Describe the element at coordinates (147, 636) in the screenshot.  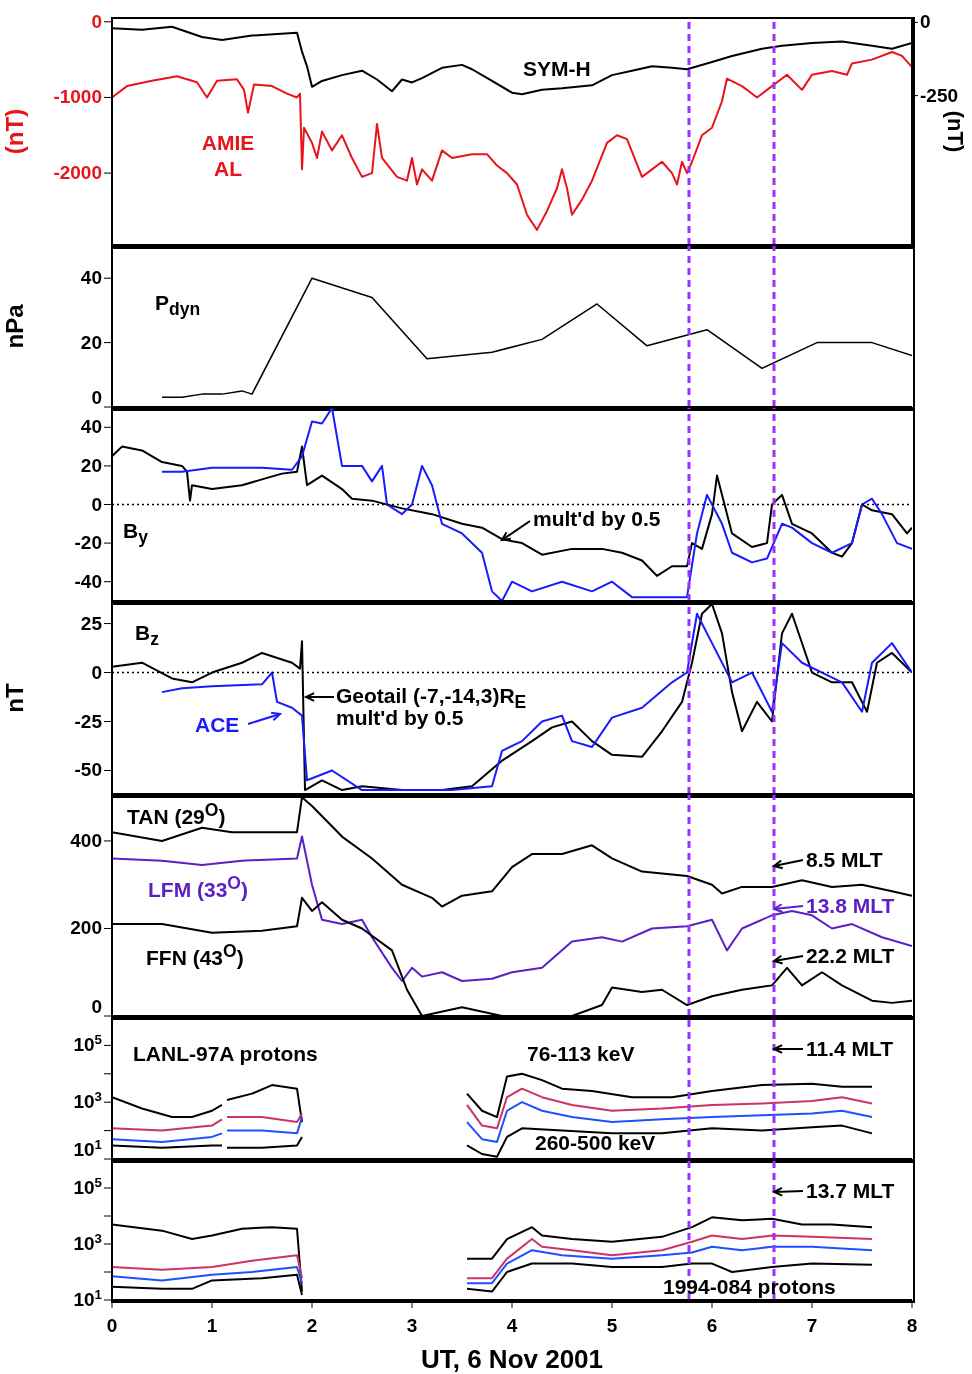
I see `text: B$_{z}$` at that location.